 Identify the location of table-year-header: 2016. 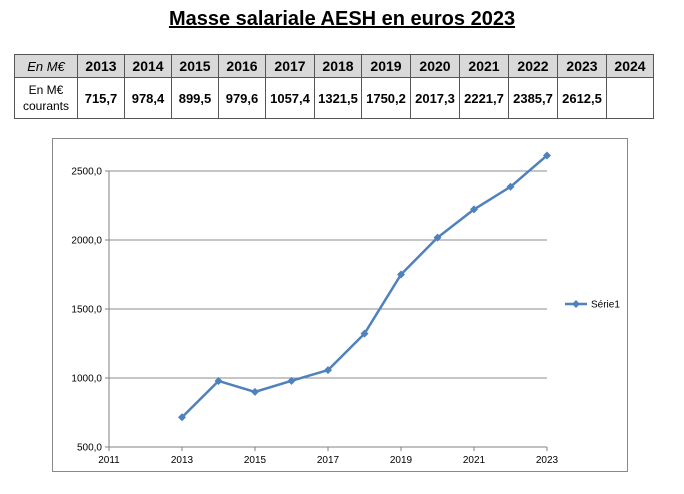
(242, 66).